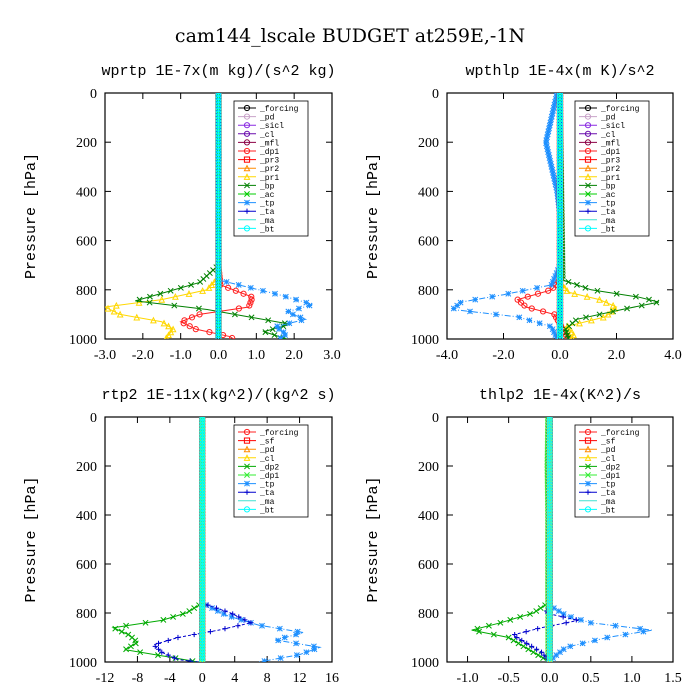  I want to click on legend-entry: _forcing, so click(268, 109).